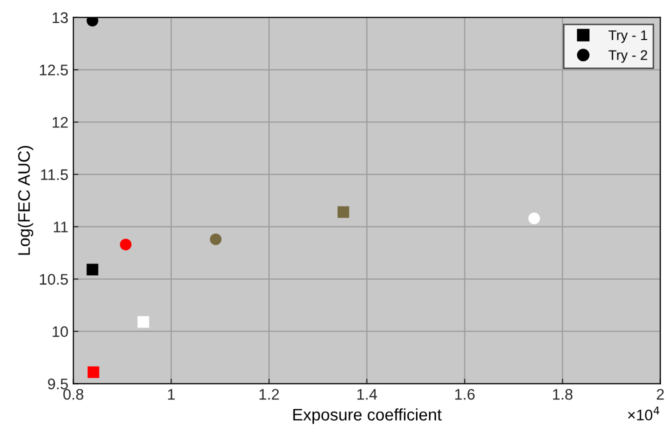 The image size is (667, 436). Describe the element at coordinates (644, 413) in the screenshot. I see `text: ×10$^{4}$` at that location.